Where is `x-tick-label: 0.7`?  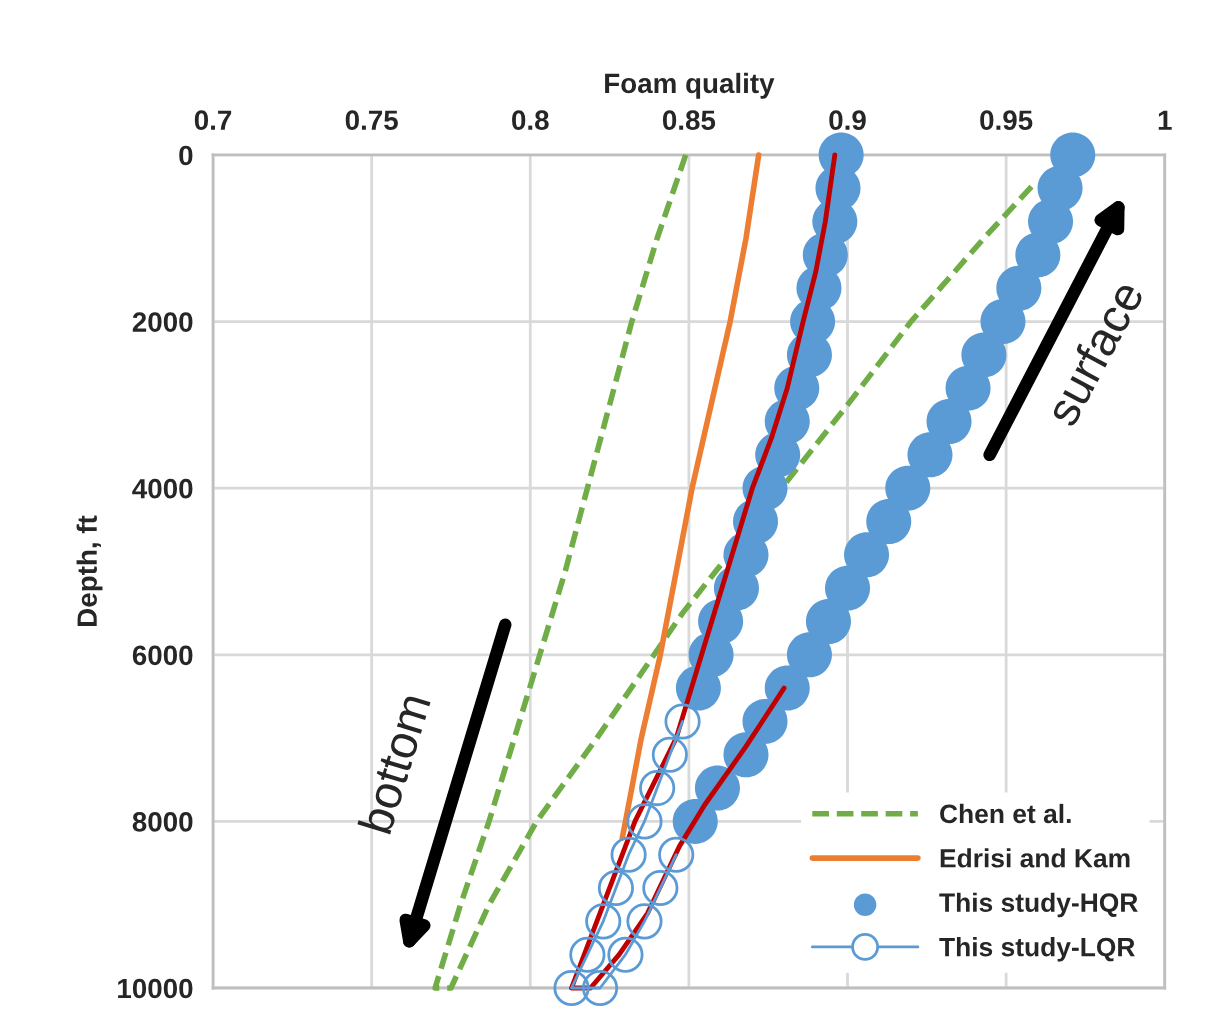 x-tick-label: 0.7 is located at coordinates (213, 120).